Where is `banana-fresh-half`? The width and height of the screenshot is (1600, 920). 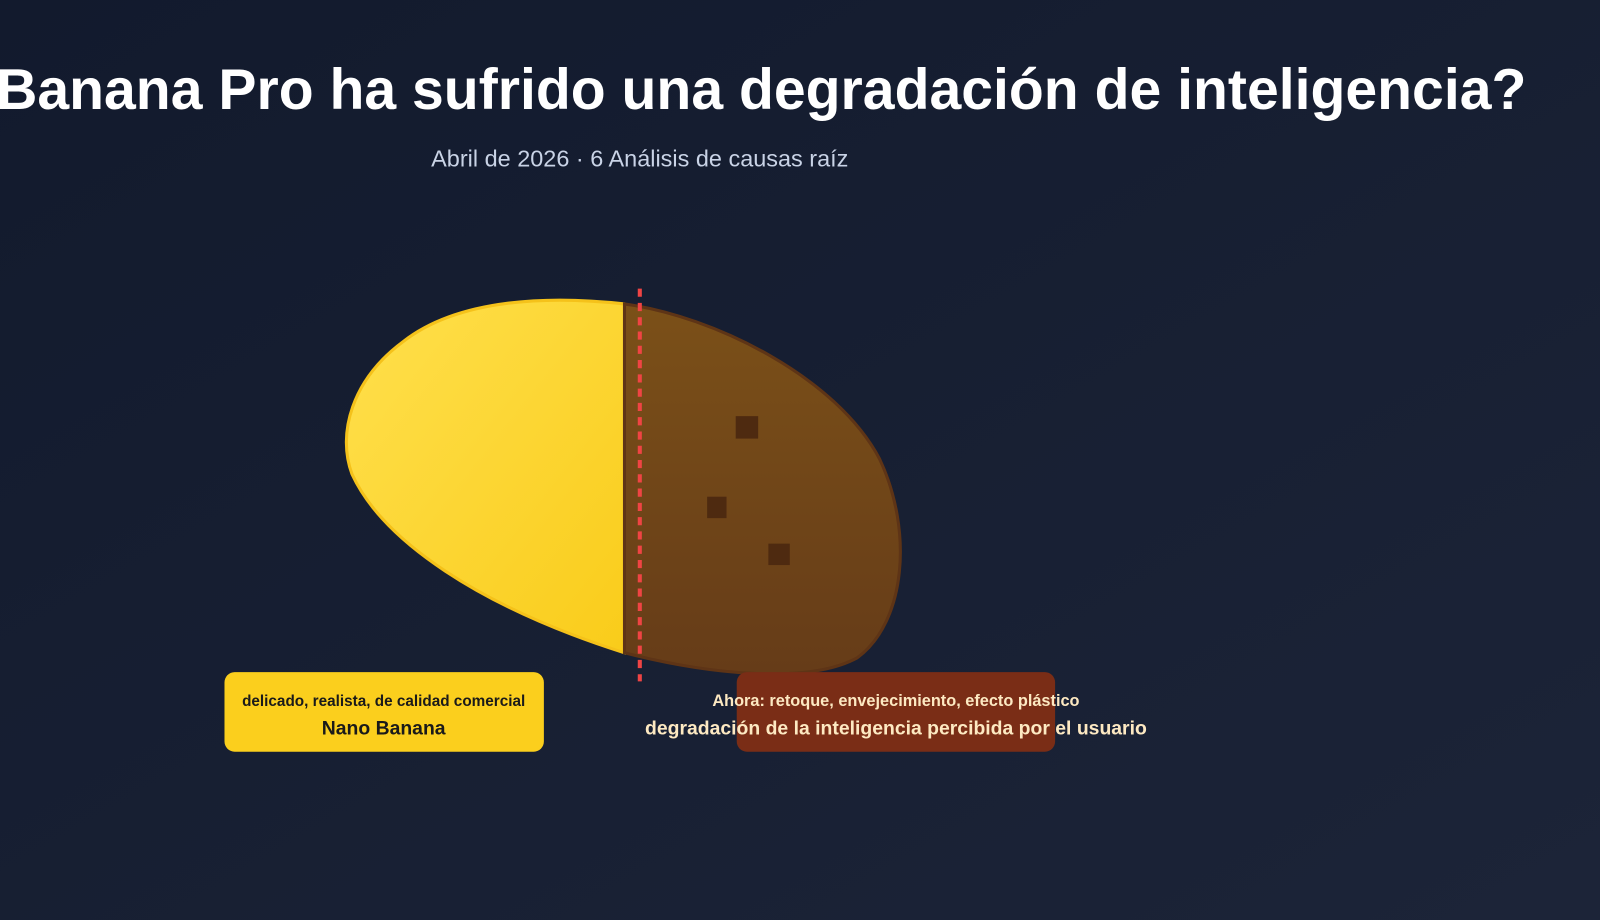 banana-fresh-half is located at coordinates (485, 476).